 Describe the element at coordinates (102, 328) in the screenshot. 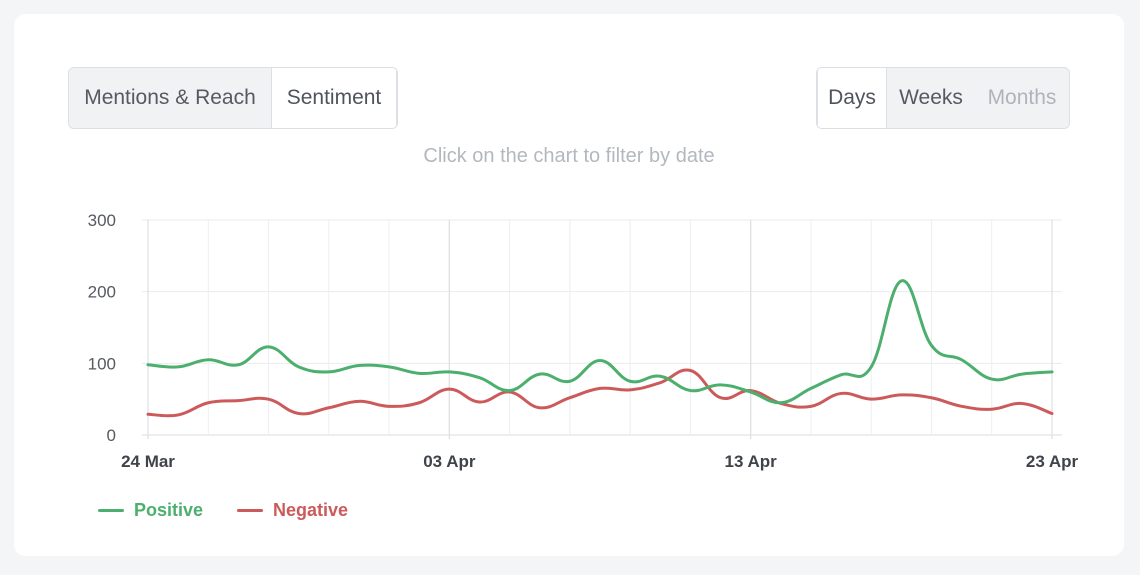

I see `y-axis: 0 100 200 300` at that location.